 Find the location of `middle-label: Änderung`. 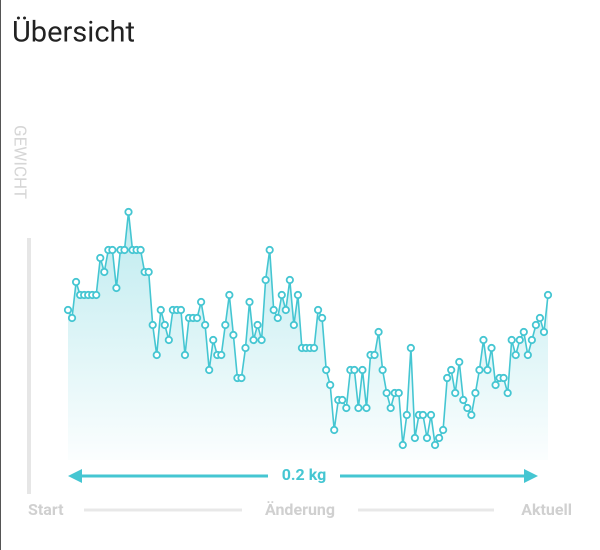

middle-label: Änderung is located at coordinates (300, 509).